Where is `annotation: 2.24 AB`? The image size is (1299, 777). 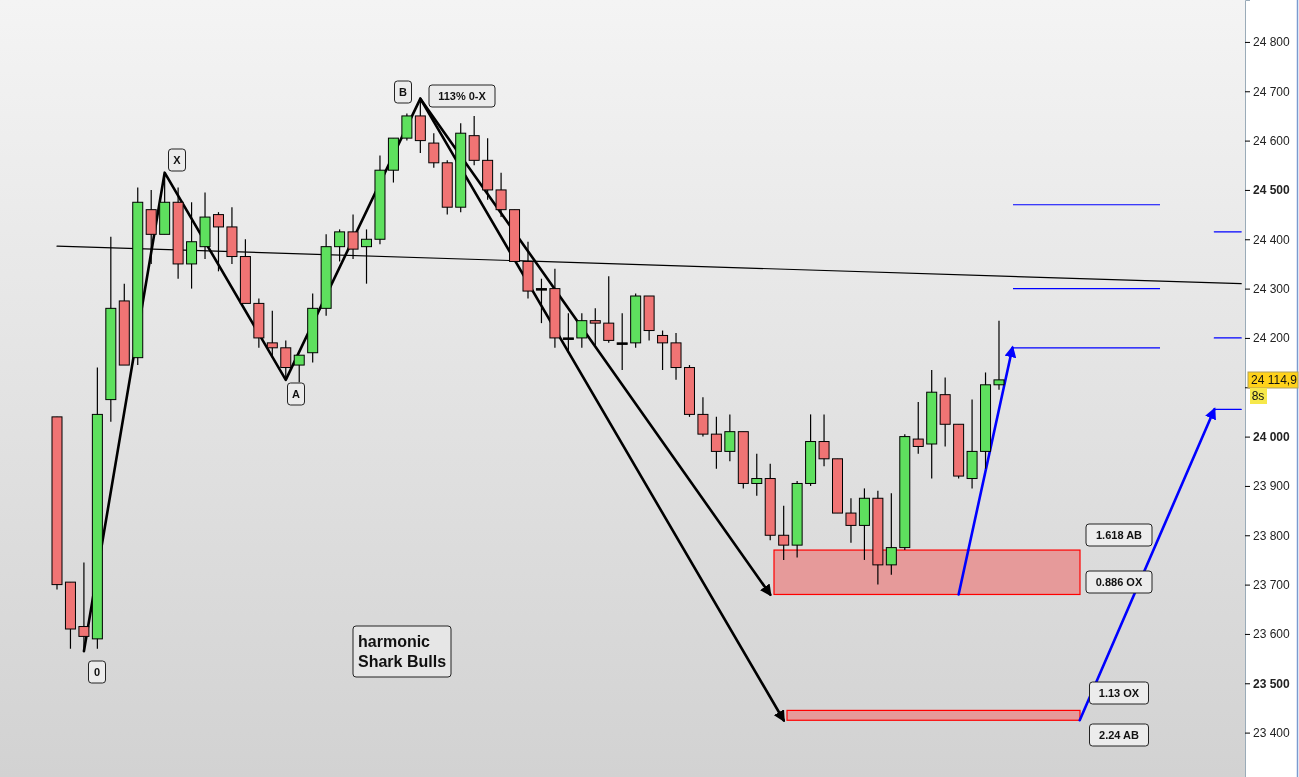 annotation: 2.24 AB is located at coordinates (1119, 734).